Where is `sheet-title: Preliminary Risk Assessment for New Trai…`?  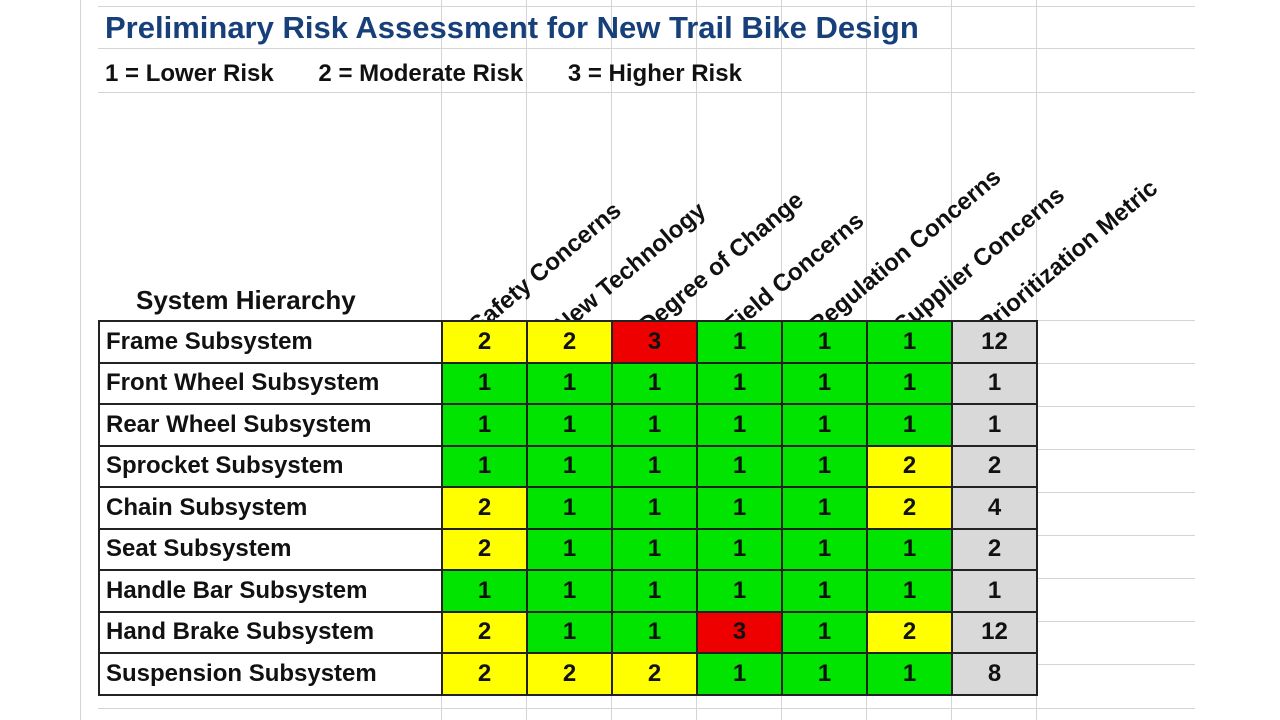 sheet-title: Preliminary Risk Assessment for New Trai… is located at coordinates (512, 27).